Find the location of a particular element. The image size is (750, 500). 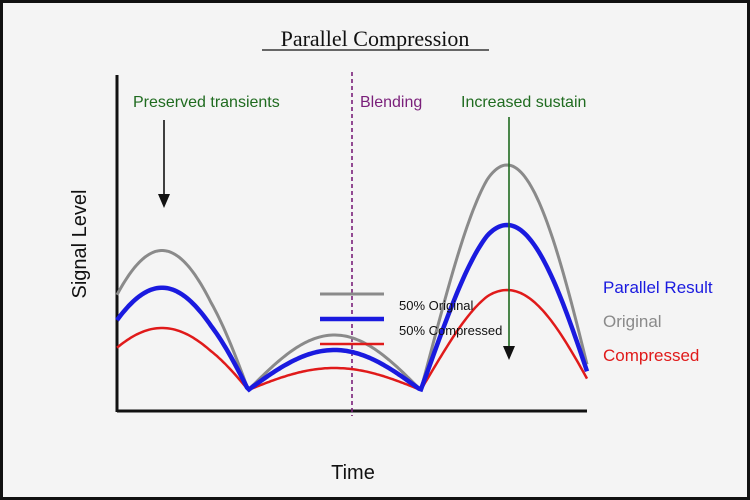

legend-compressed-label: 50% Compressed is located at coordinates (450, 330).